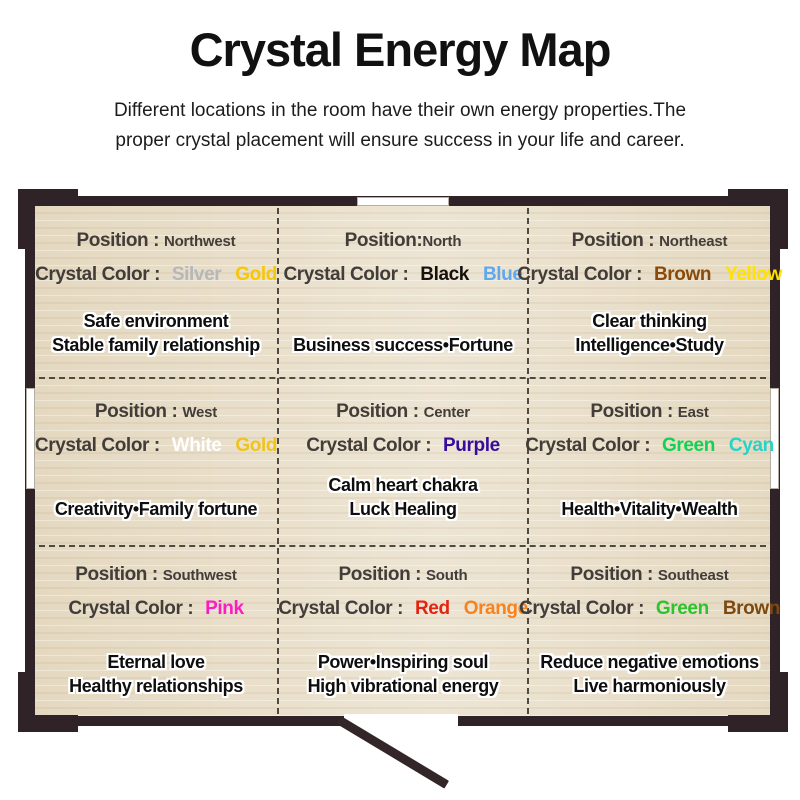  Describe the element at coordinates (649, 686) in the screenshot. I see `property-line: Live harmoniously` at that location.